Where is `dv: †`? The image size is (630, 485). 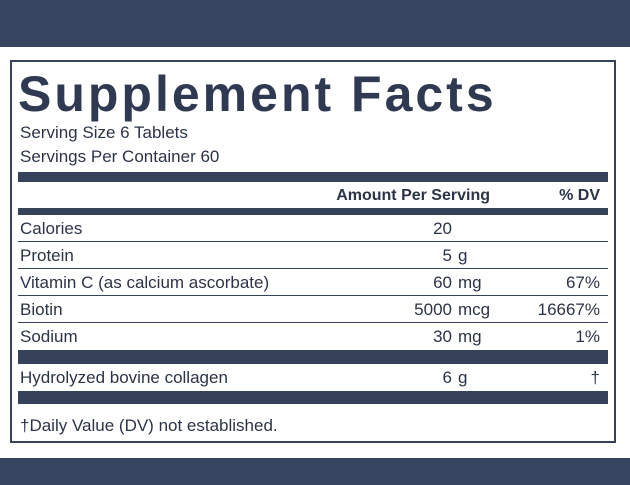
dv: † is located at coordinates (595, 377).